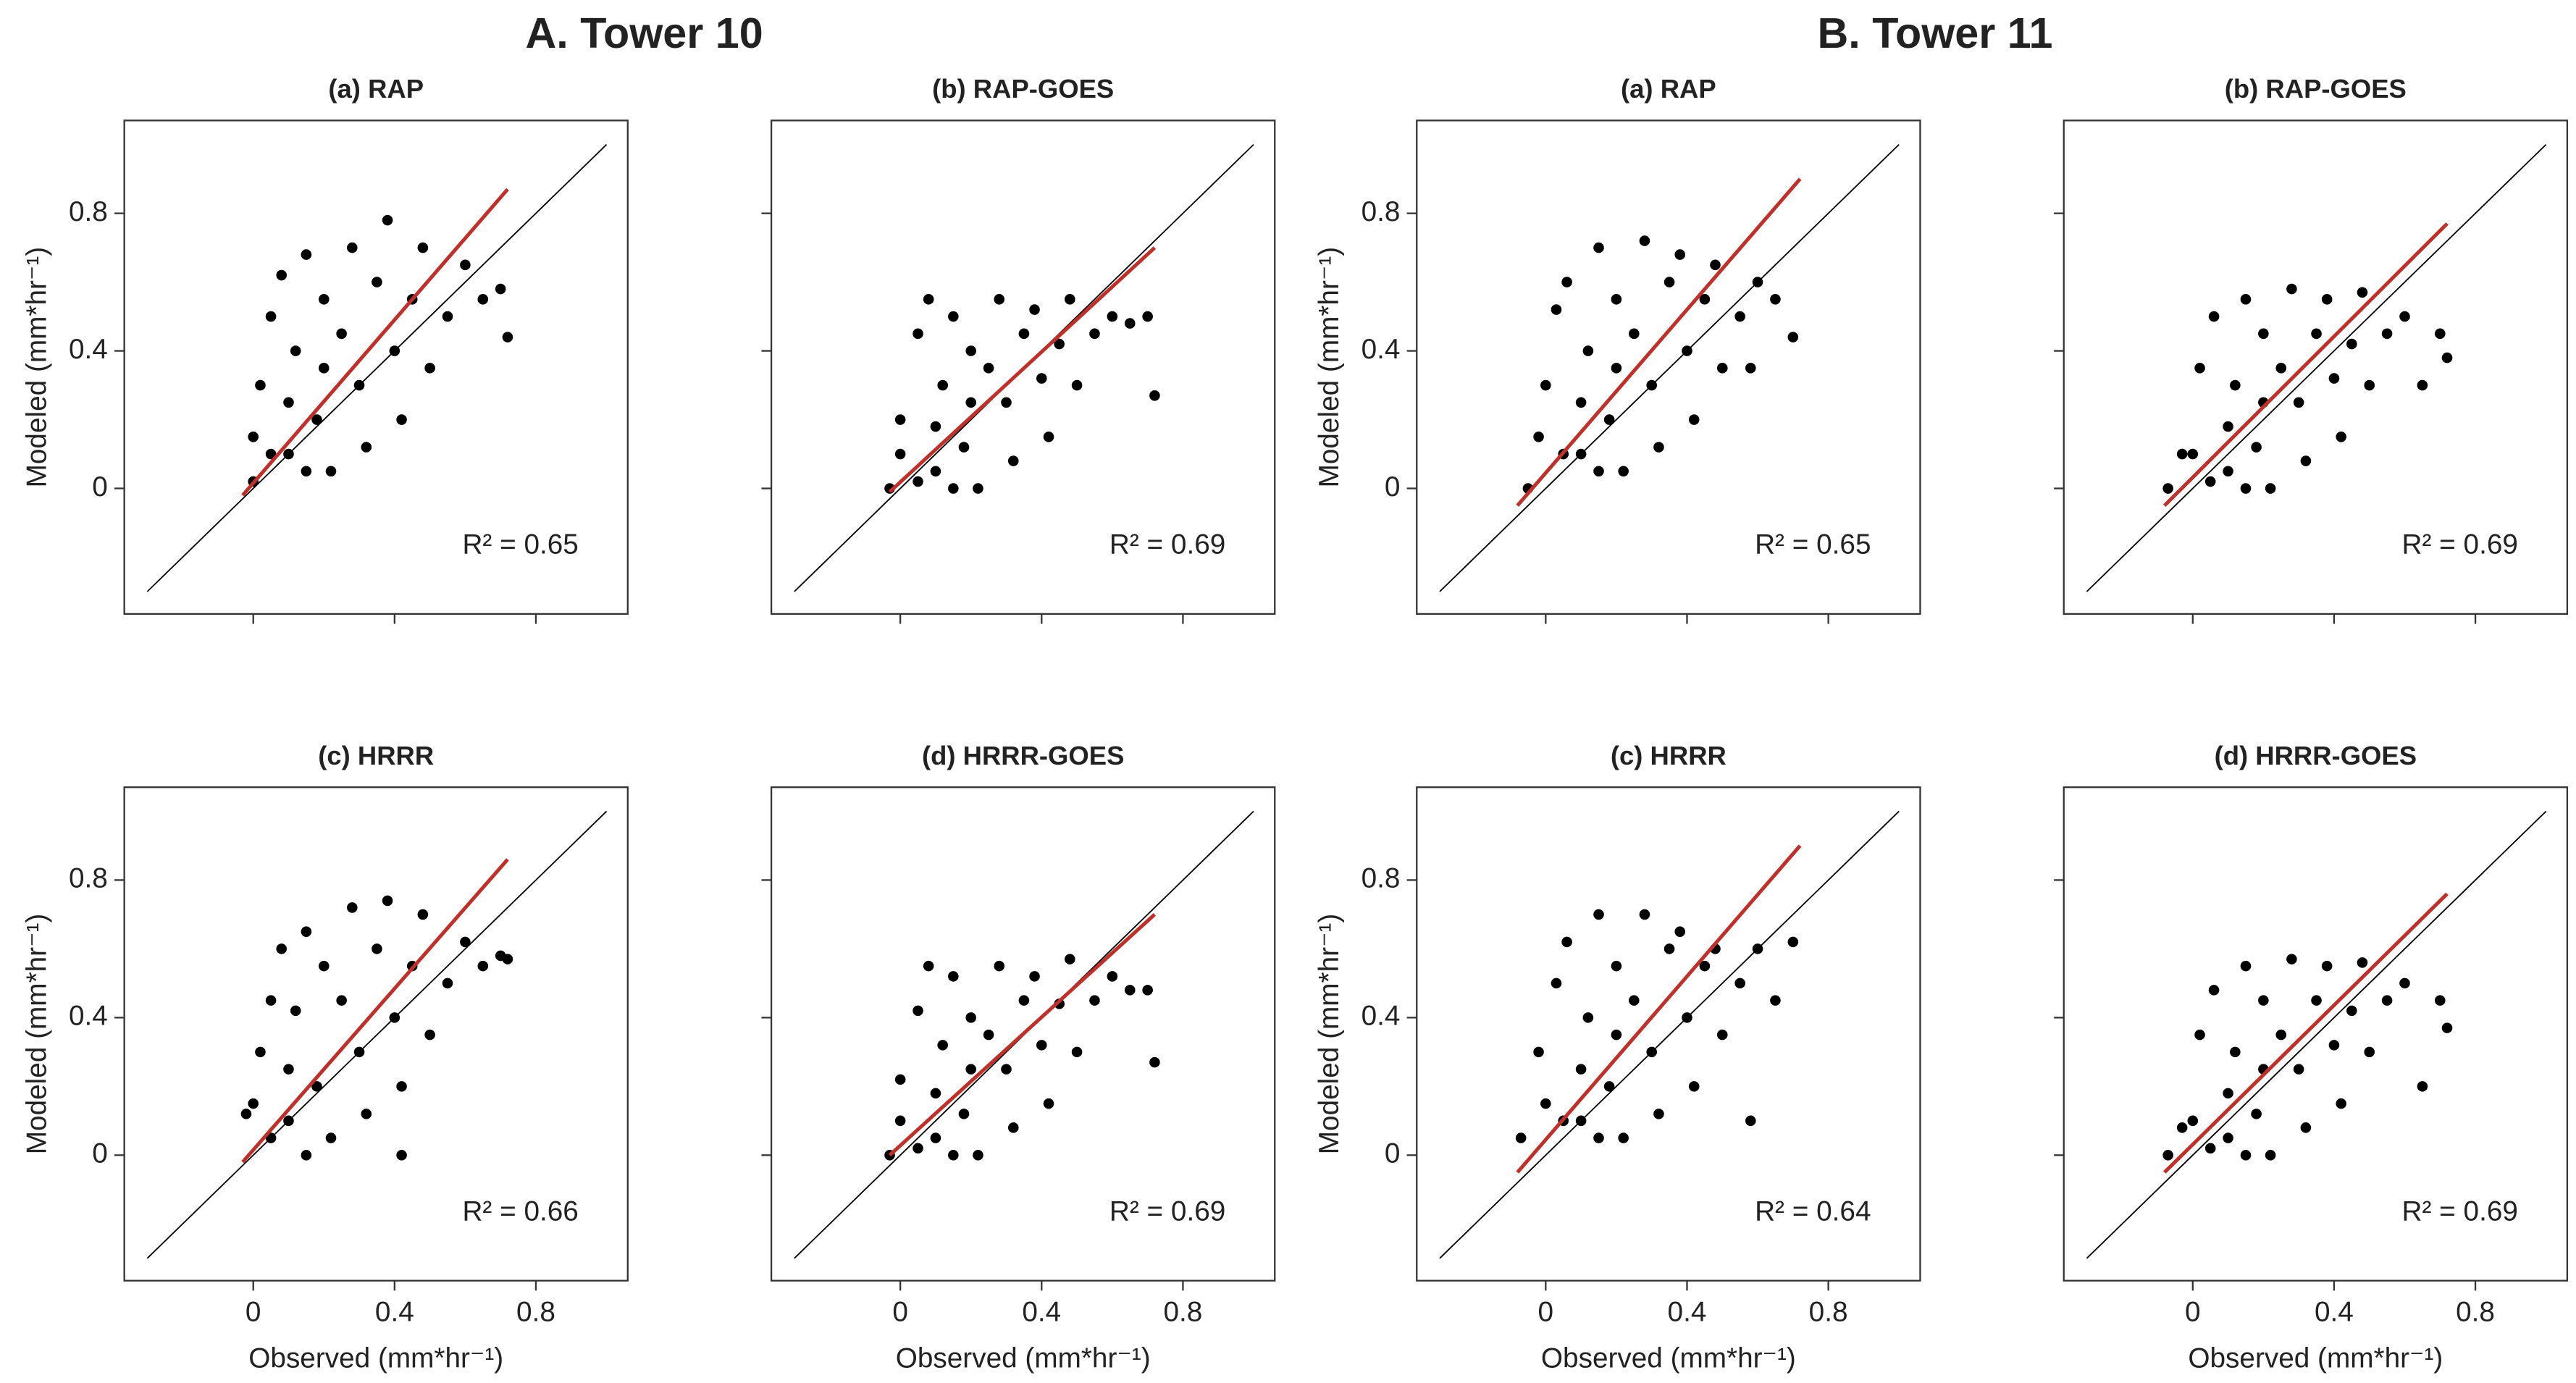  I want to click on panel-title: (d) HRRR-GOES, so click(1023, 755).